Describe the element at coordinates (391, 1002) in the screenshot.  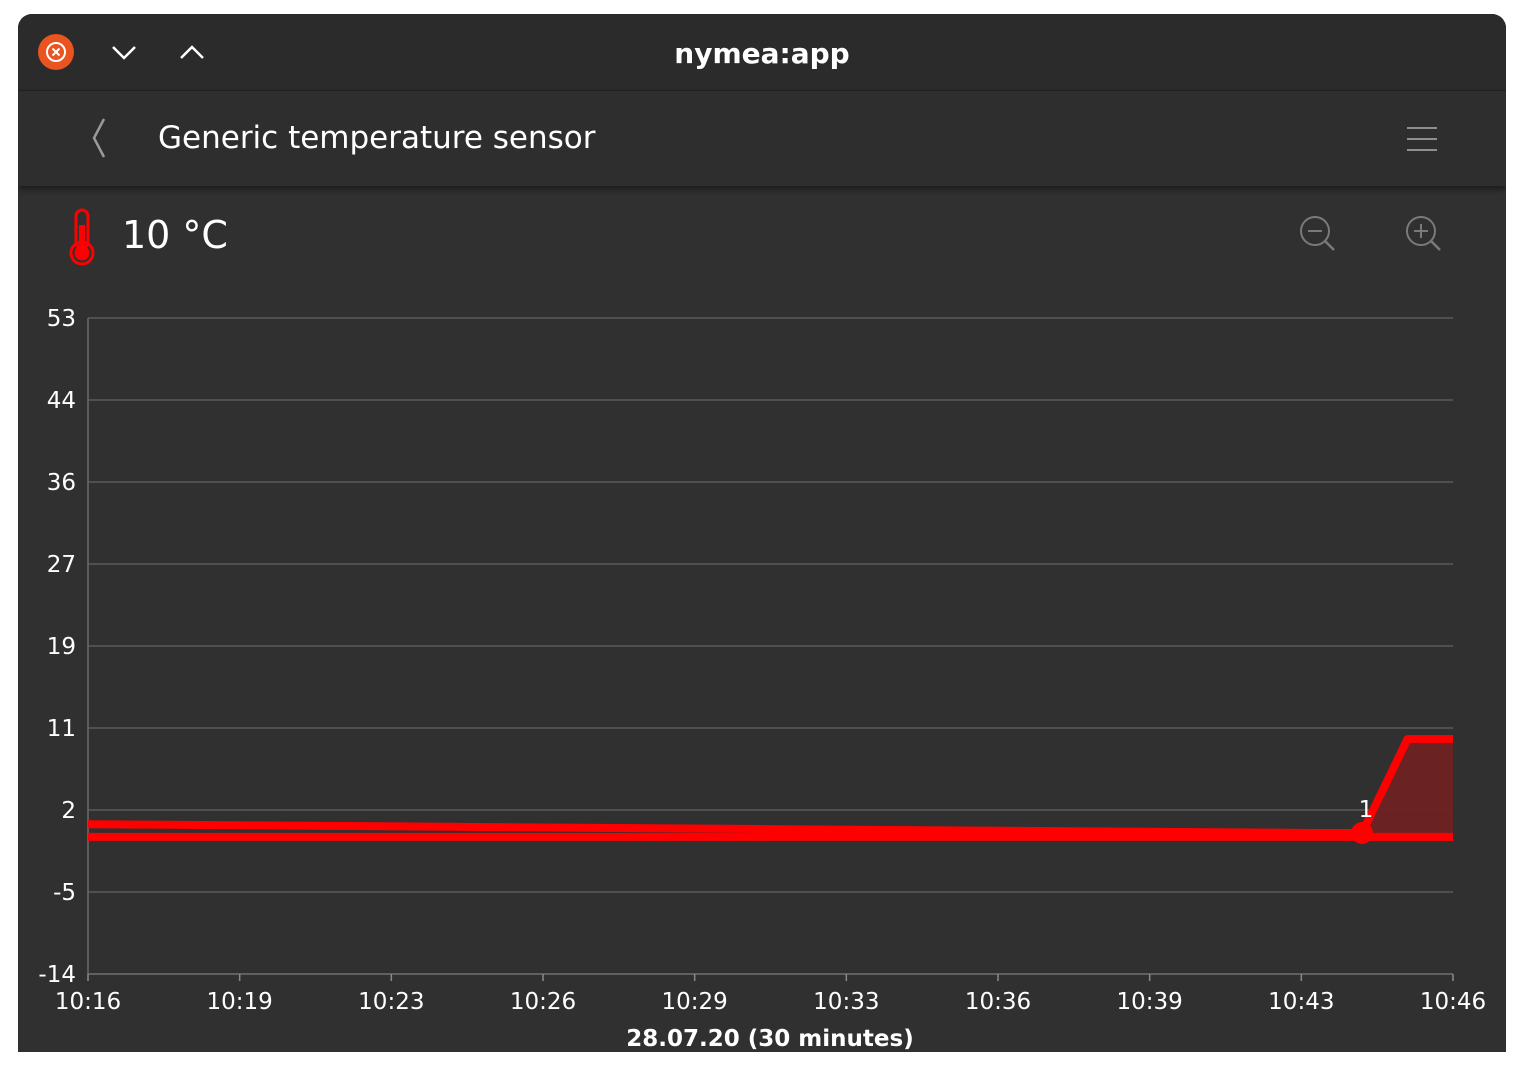
I see `x-tick-label: 10:23` at that location.